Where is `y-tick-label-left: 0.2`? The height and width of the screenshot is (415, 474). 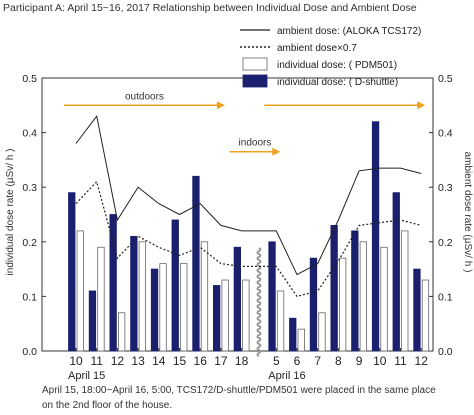 y-tick-label-left: 0.2 is located at coordinates (29, 243).